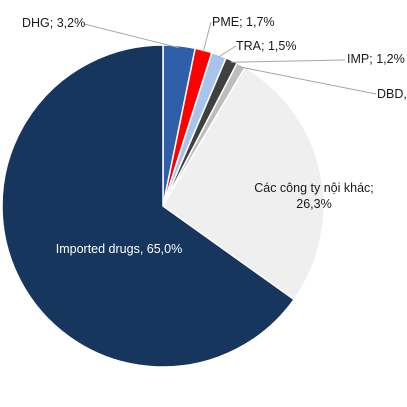 This screenshot has height=407, width=407. What do you see at coordinates (314, 188) in the screenshot?
I see `label-others-name: Các công ty nội khác;` at bounding box center [314, 188].